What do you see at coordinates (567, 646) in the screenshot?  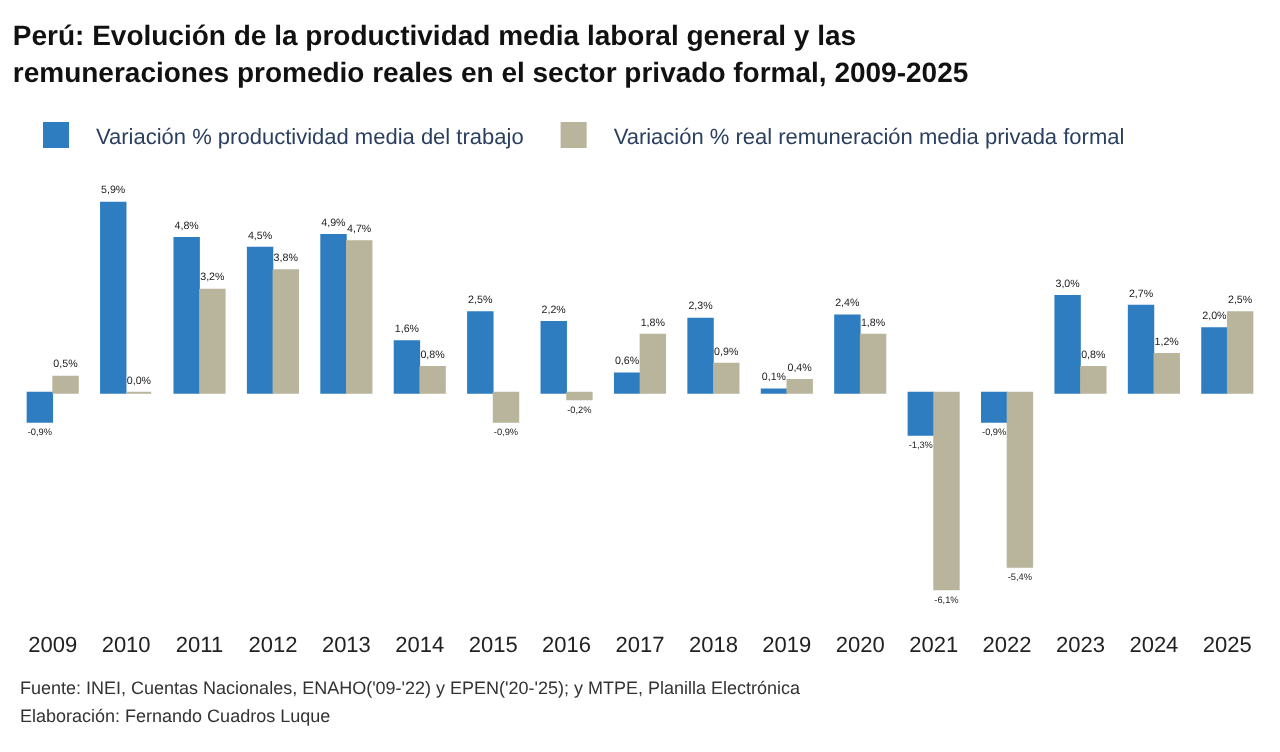 I see `x-tick-label: 2016` at bounding box center [567, 646].